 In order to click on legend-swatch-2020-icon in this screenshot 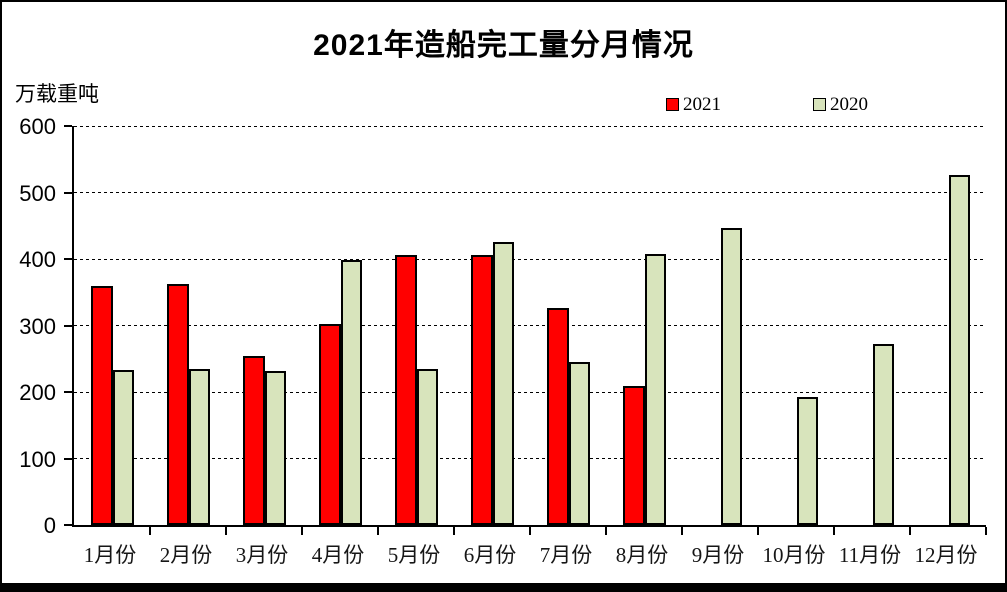, I will do `click(819, 104)`.